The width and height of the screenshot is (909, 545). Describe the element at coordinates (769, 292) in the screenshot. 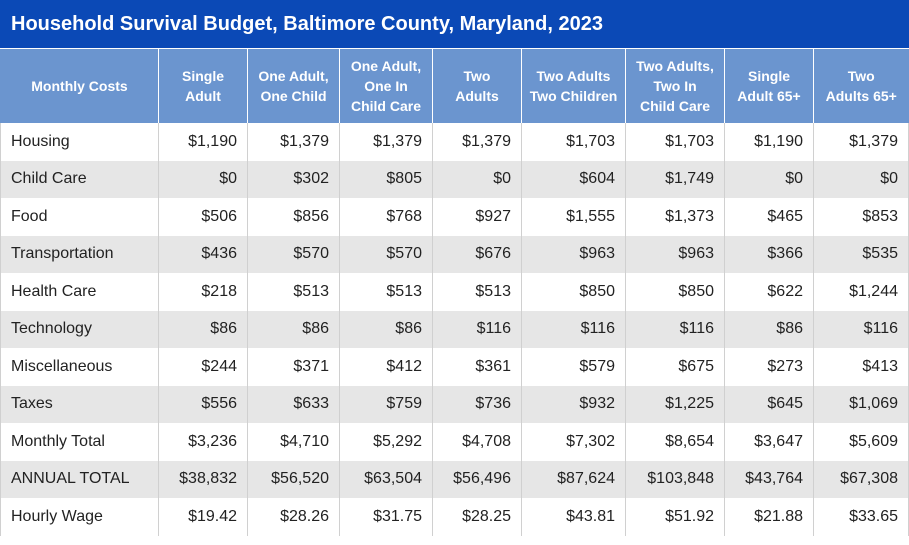

I see `table-cell: $622` at that location.